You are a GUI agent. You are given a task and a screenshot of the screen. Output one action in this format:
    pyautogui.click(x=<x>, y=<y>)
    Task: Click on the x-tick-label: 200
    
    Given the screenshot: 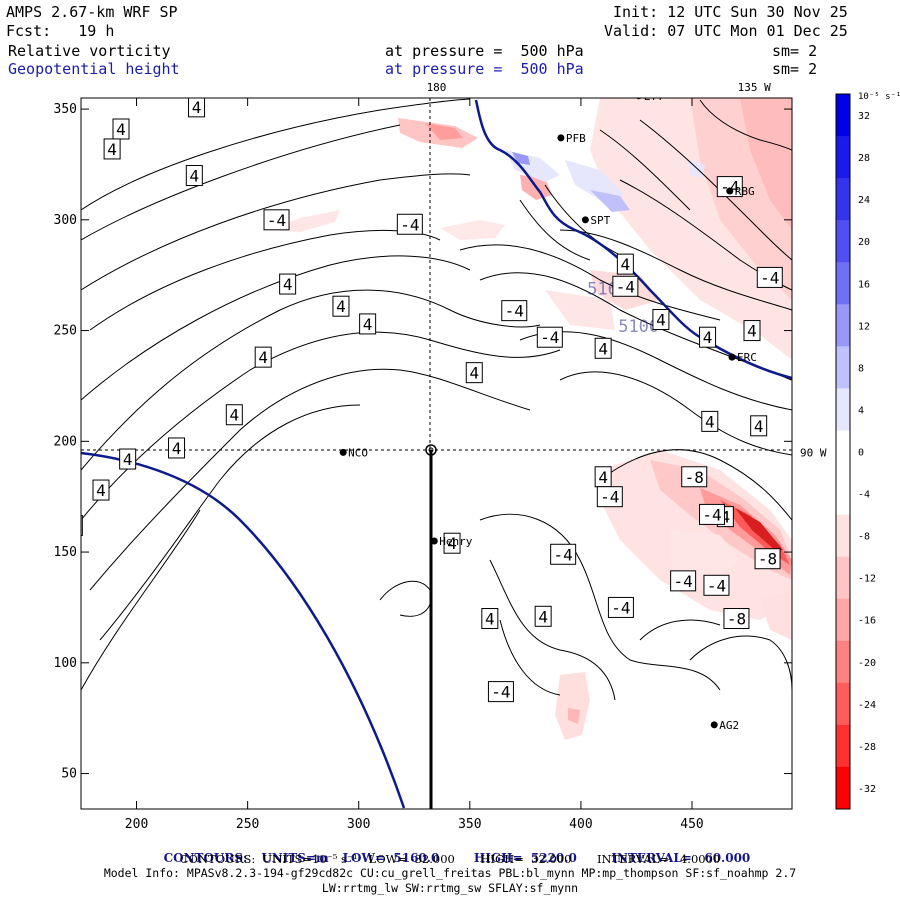 What is the action you would take?
    pyautogui.click(x=136, y=824)
    